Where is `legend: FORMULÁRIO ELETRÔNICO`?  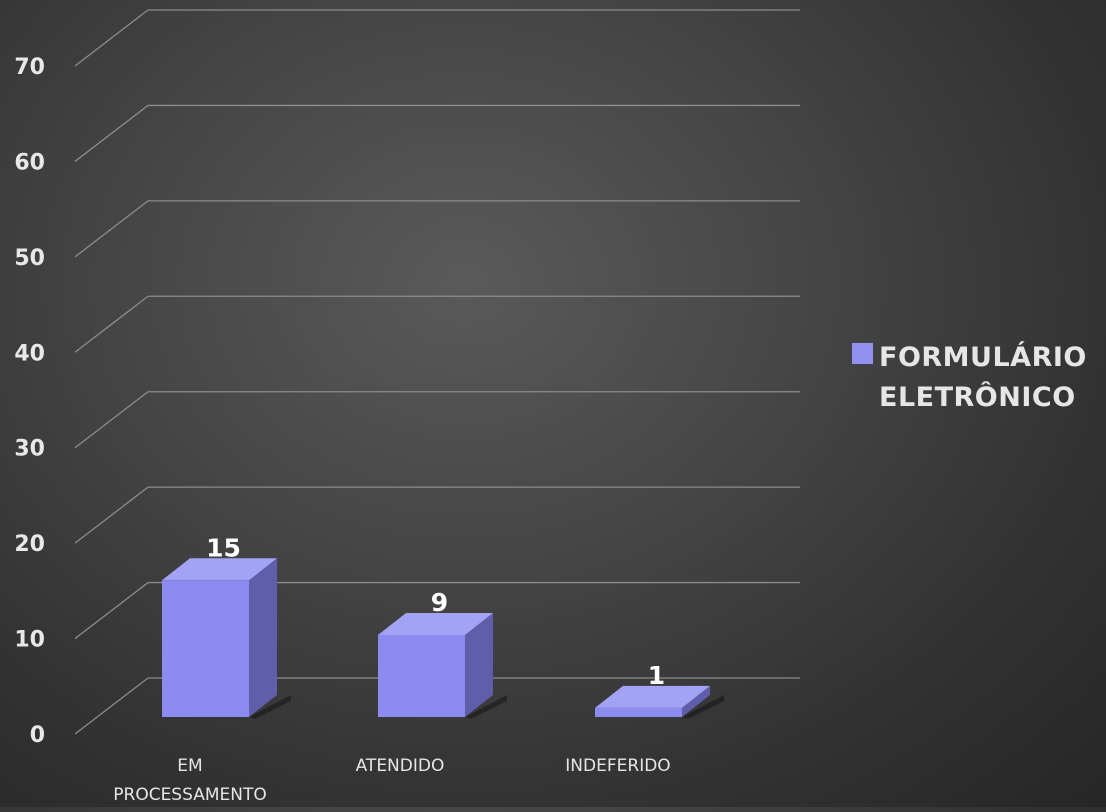
legend: FORMULÁRIO ELETRÔNICO is located at coordinates (979, 378).